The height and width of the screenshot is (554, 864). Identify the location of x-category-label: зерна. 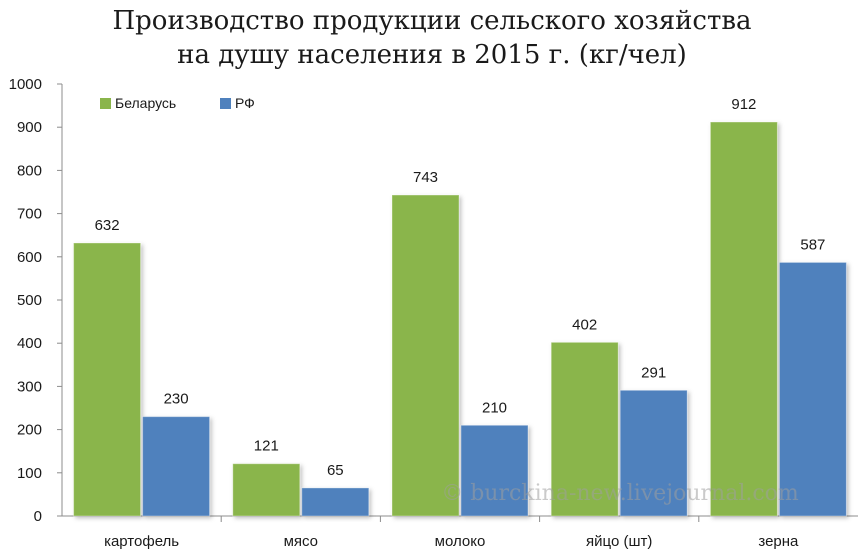
(778, 541).